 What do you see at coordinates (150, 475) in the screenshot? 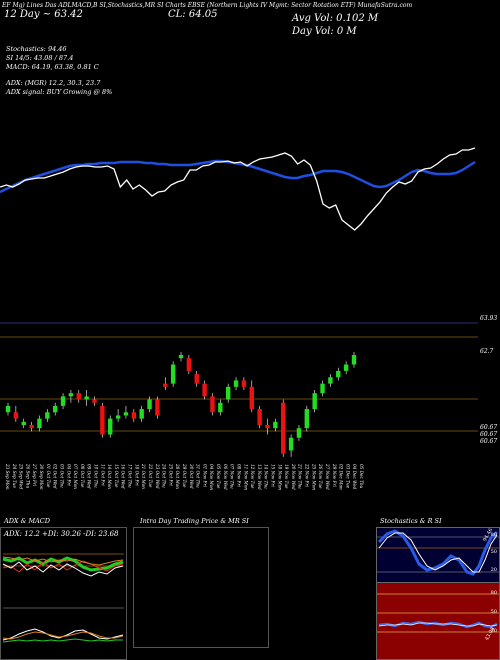
I see `date-tick-label: 22 Oct Tue` at bounding box center [150, 475].